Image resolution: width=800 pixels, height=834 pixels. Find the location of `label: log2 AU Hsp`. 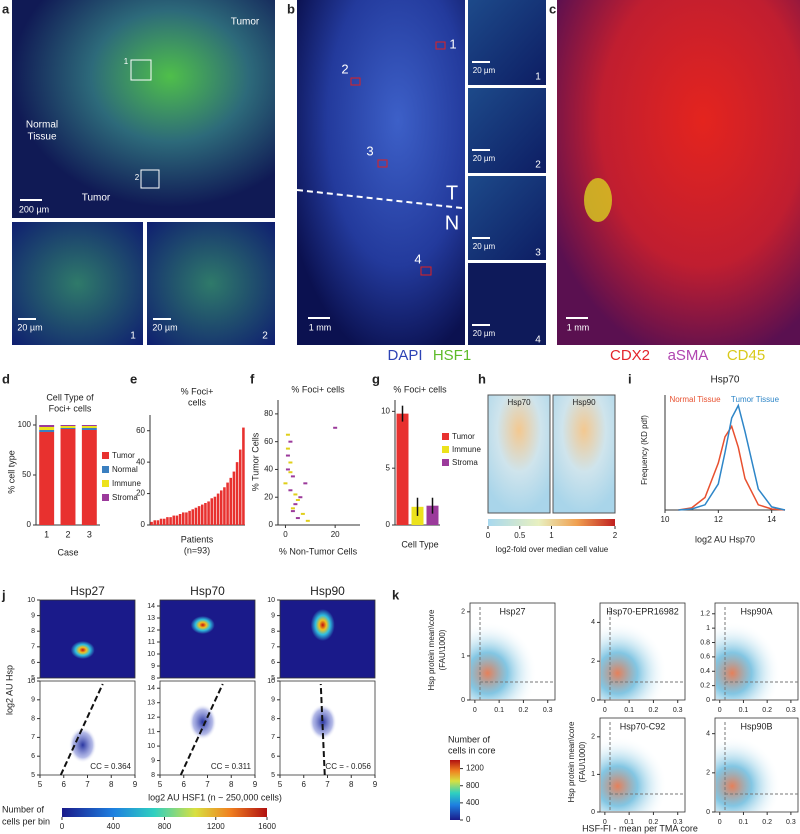

label: log2 AU Hsp is located at coordinates (9, 690).